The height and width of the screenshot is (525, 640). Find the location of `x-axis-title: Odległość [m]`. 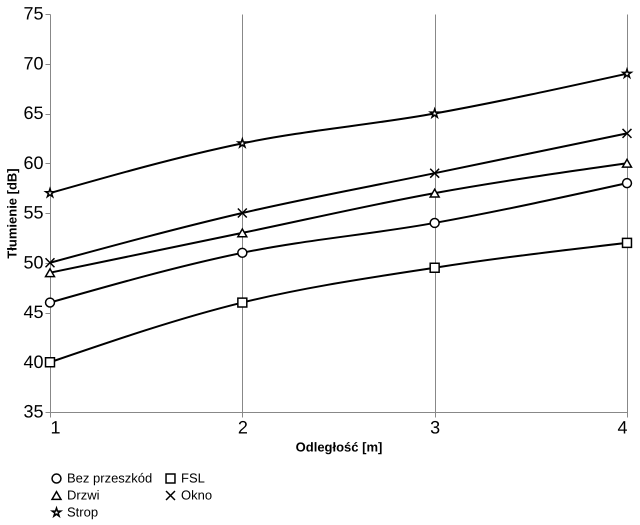

x-axis-title: Odległość [m] is located at coordinates (339, 447).